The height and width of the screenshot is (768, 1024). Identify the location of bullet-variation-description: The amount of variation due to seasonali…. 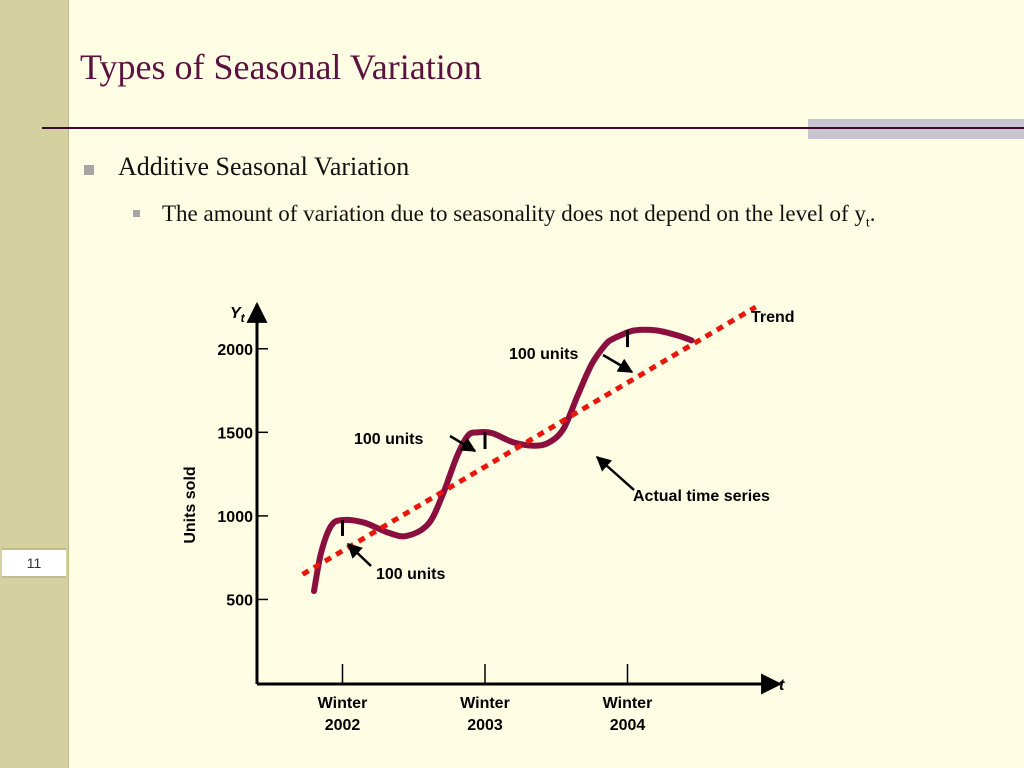
(582, 219).